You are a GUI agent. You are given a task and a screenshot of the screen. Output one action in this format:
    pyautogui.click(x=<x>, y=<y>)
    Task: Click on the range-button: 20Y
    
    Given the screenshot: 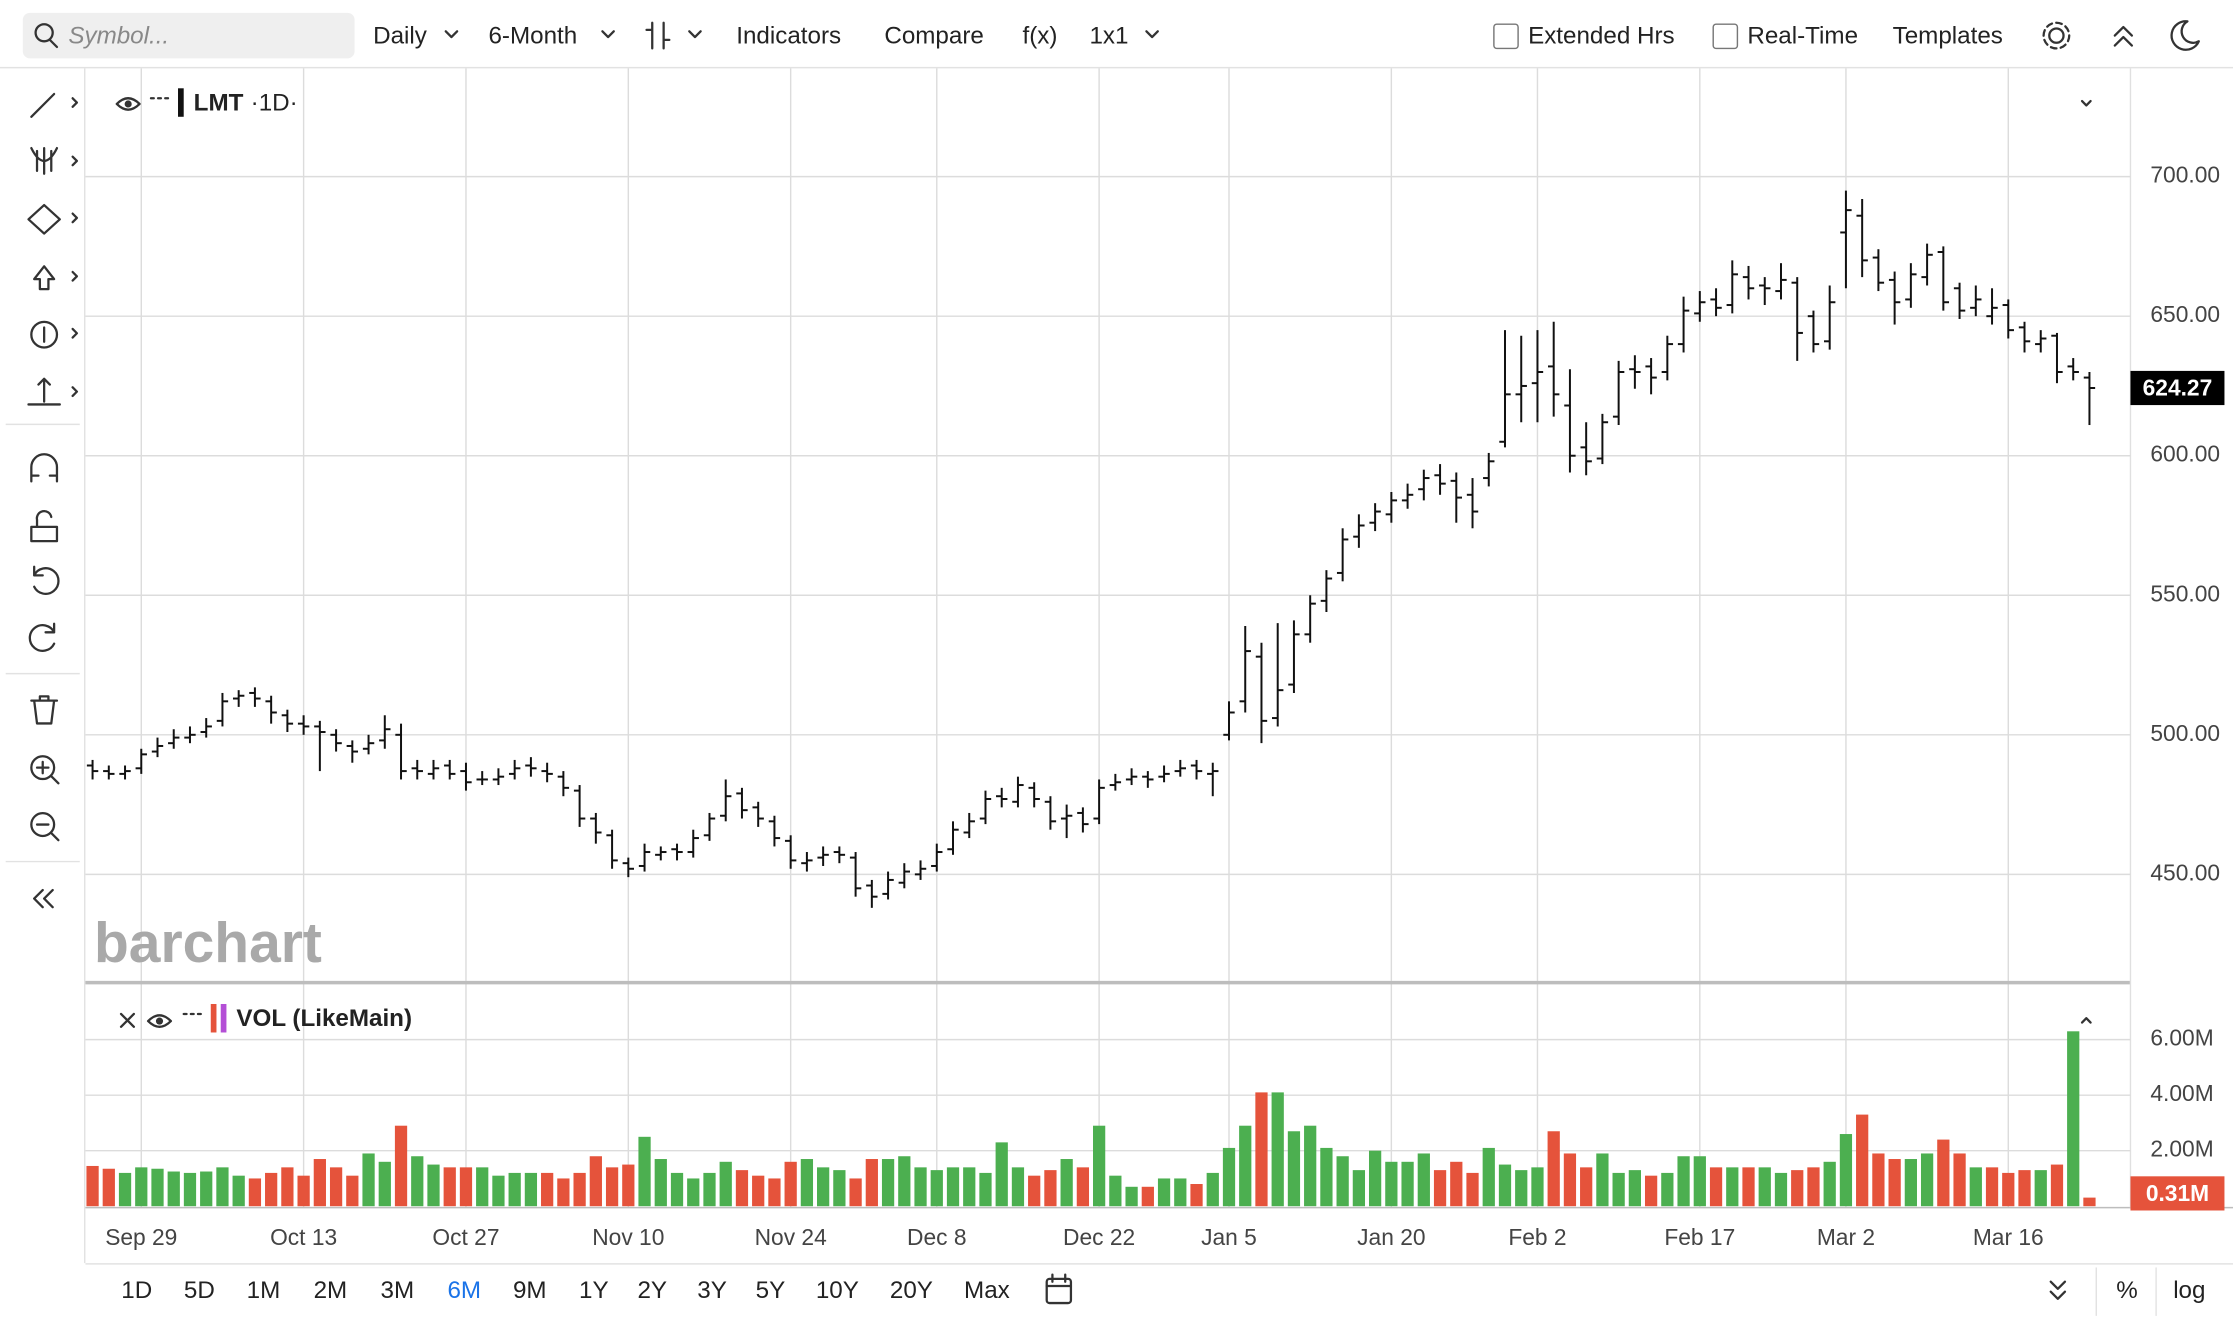 What is the action you would take?
    pyautogui.click(x=911, y=1290)
    